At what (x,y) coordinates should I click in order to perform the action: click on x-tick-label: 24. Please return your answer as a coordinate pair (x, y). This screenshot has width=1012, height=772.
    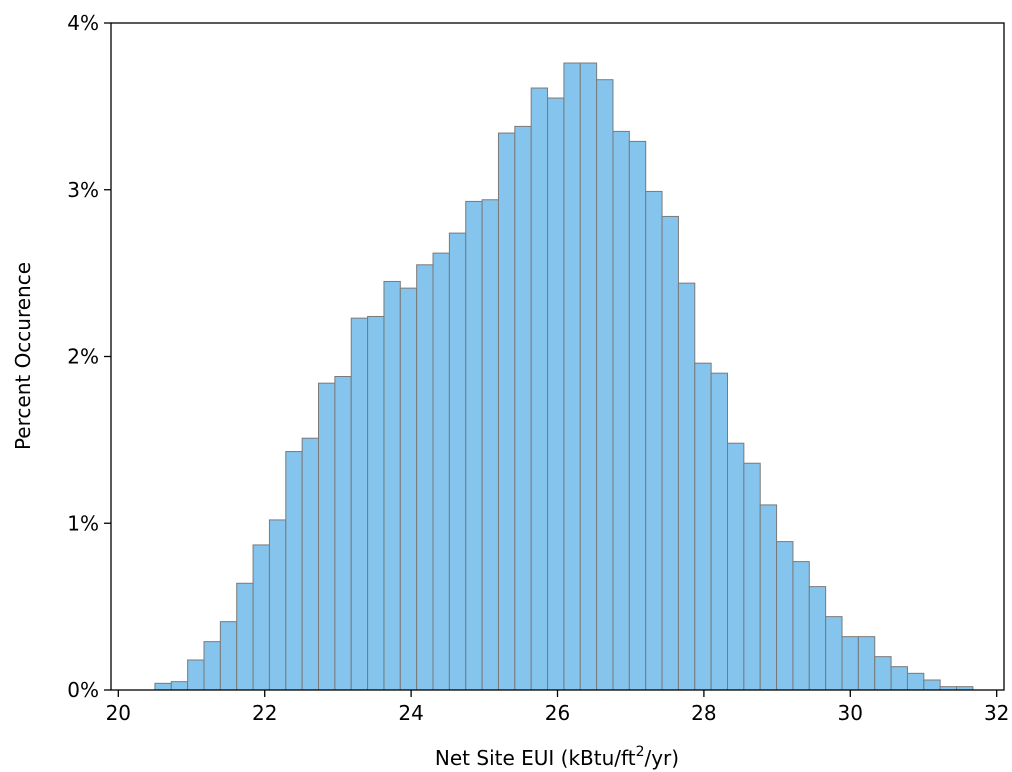
    Looking at the image, I should click on (410, 713).